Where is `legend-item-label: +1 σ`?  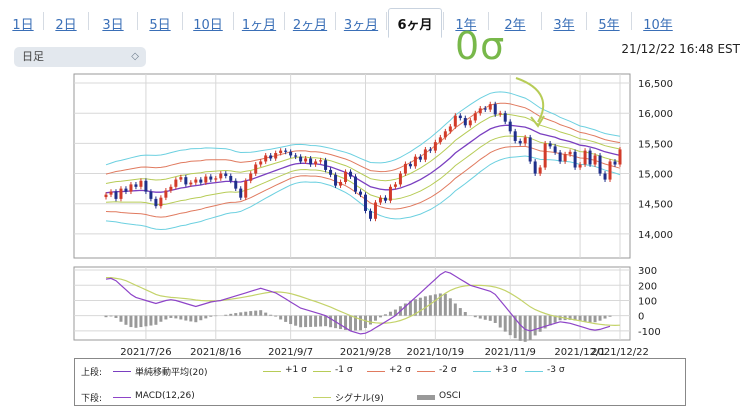
legend-item-label: +1 σ is located at coordinates (296, 370).